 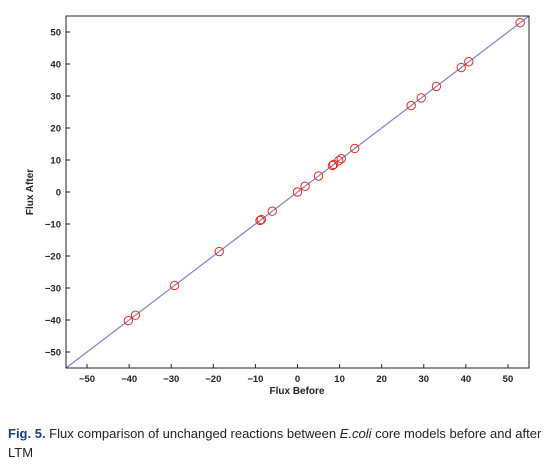 What do you see at coordinates (53, 353) in the screenshot?
I see `y-tick-label: −50` at bounding box center [53, 353].